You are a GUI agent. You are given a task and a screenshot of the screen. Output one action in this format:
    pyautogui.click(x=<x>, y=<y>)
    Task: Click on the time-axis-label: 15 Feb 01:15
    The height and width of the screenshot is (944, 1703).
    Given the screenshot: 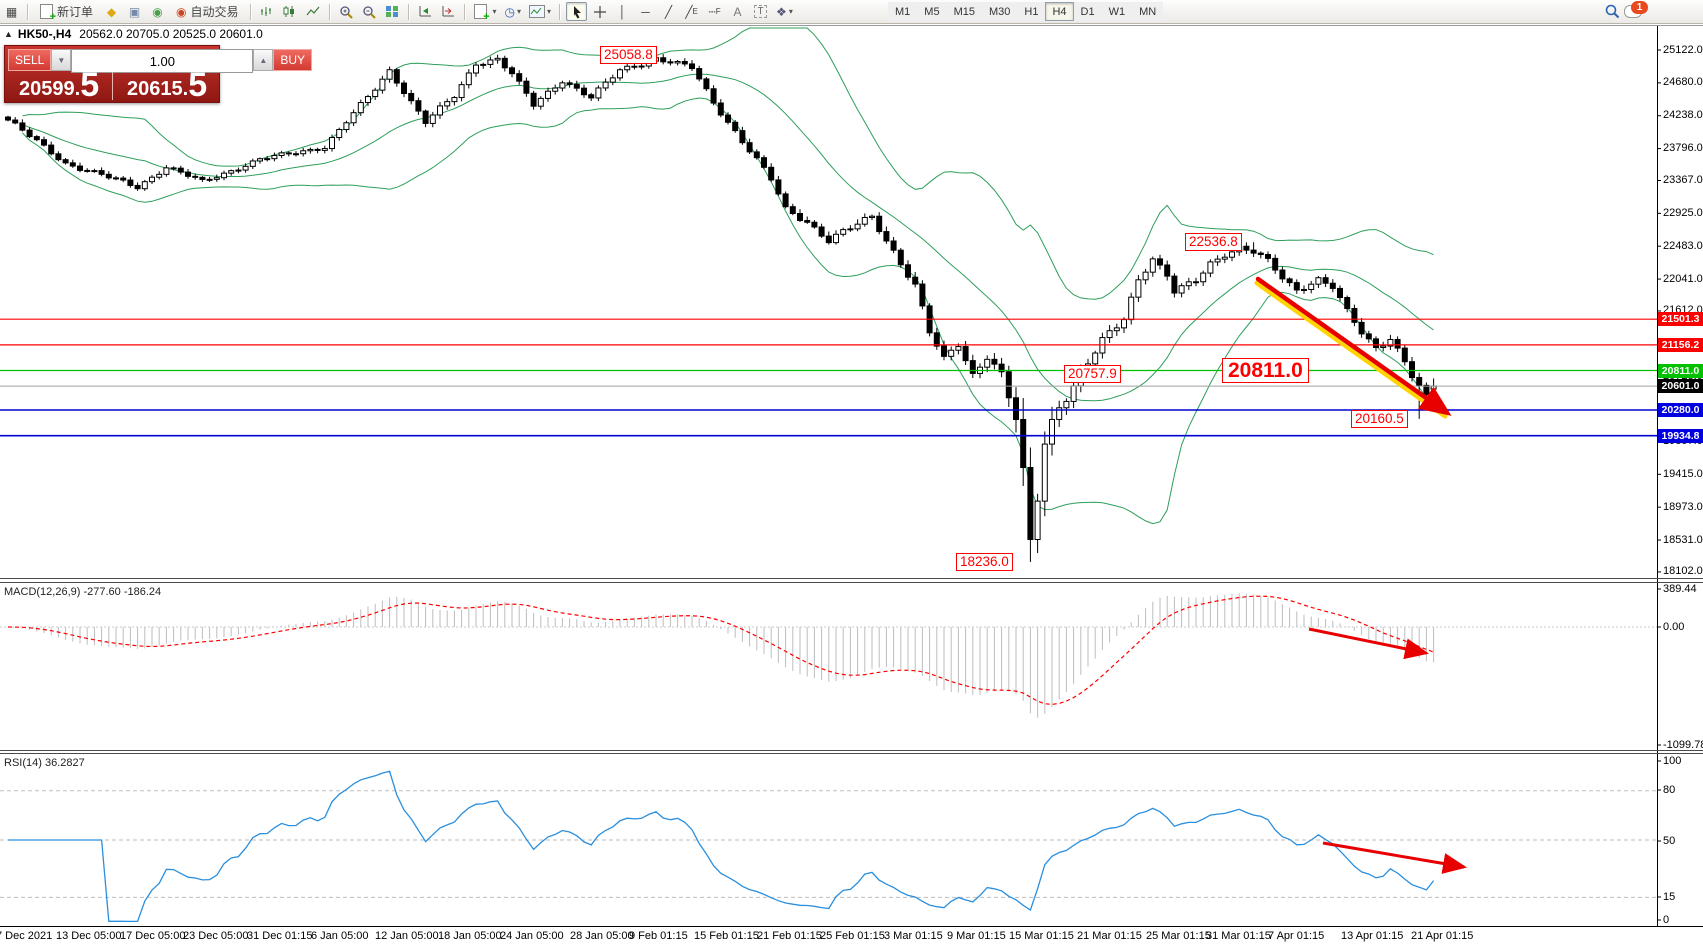 What is the action you would take?
    pyautogui.click(x=726, y=936)
    